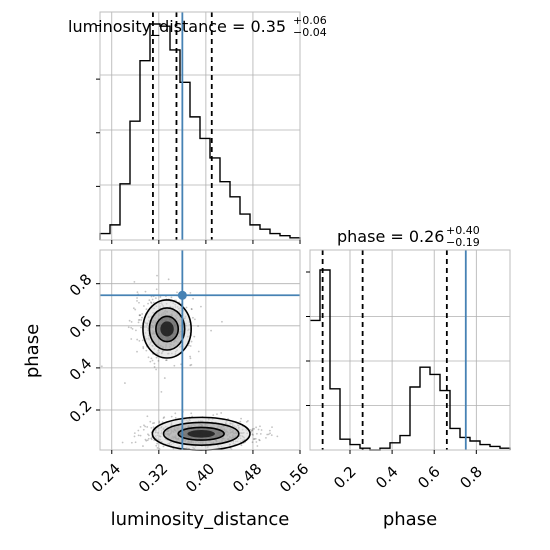  I want to click on frame-phase, so click(410, 350).